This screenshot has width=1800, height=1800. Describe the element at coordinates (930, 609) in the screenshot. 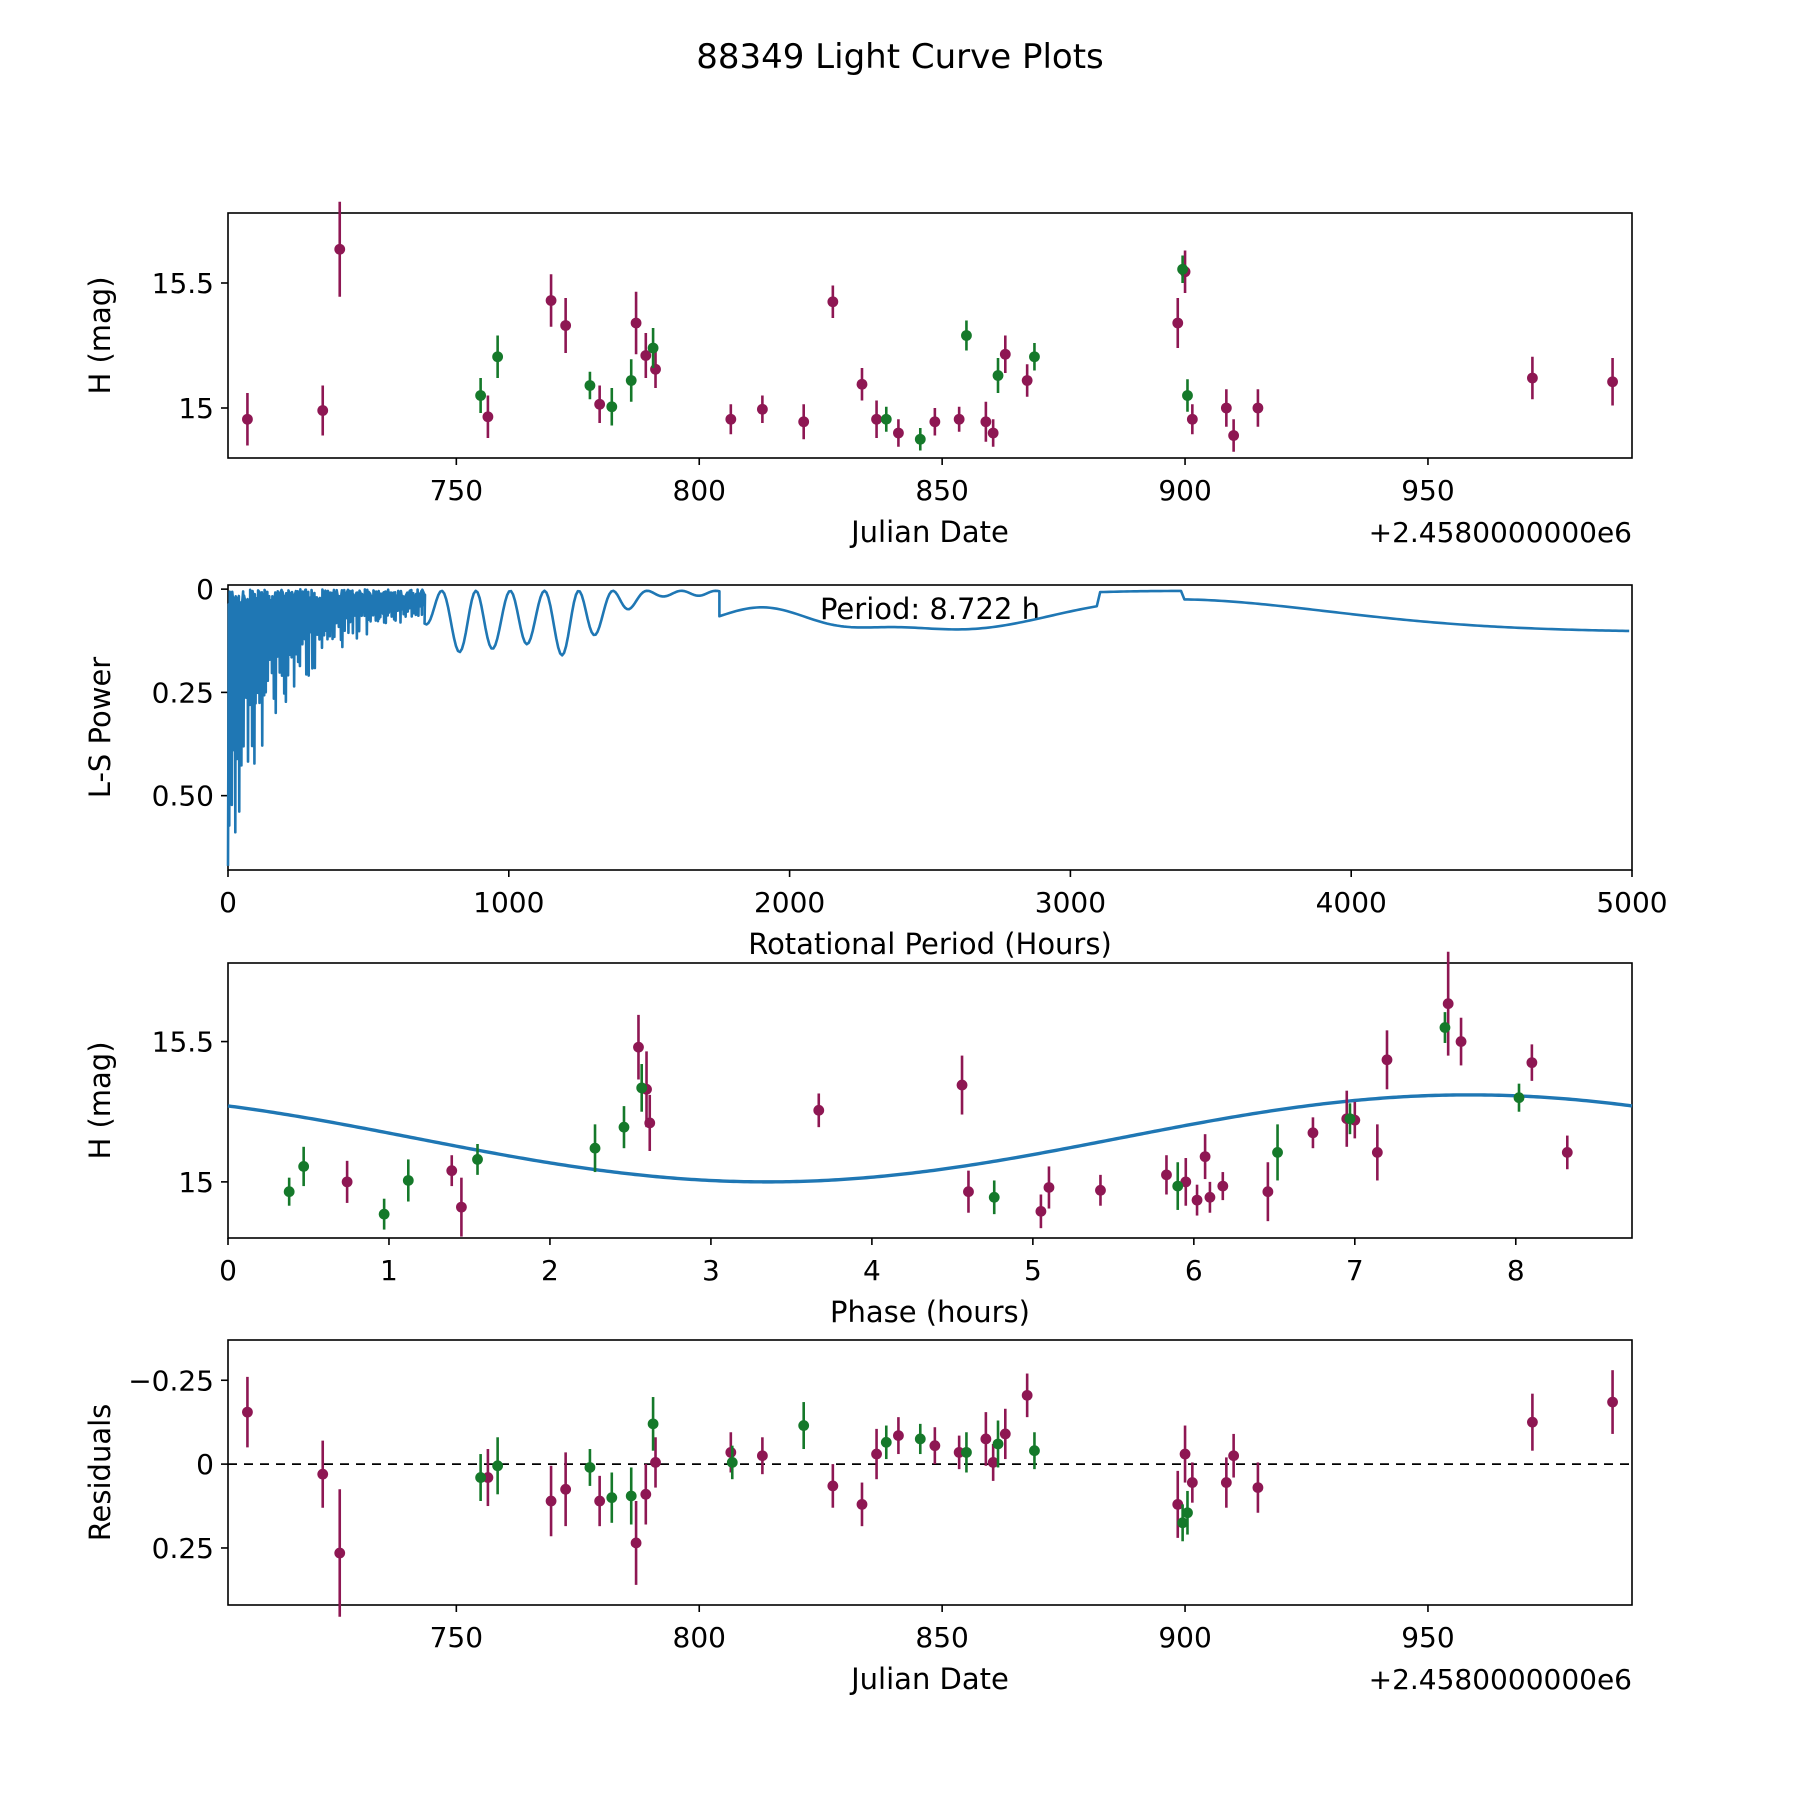

I see `period-annotation: Period: 8.722 h` at that location.